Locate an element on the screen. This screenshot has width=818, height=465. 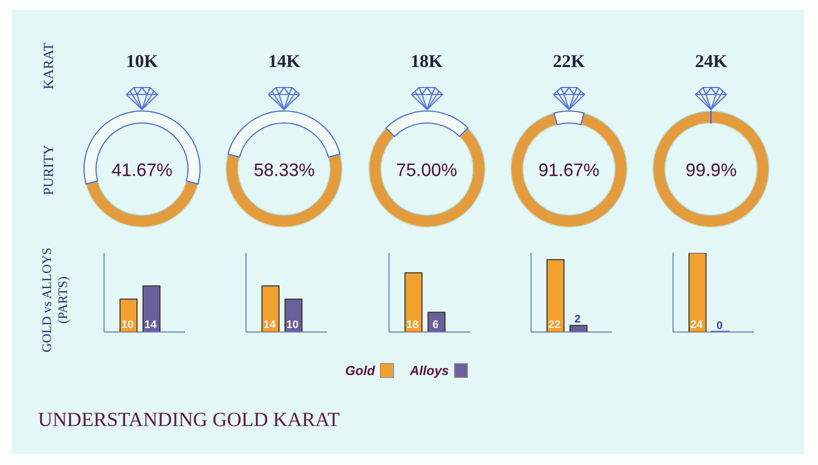
legend-label: Alloys is located at coordinates (429, 370).